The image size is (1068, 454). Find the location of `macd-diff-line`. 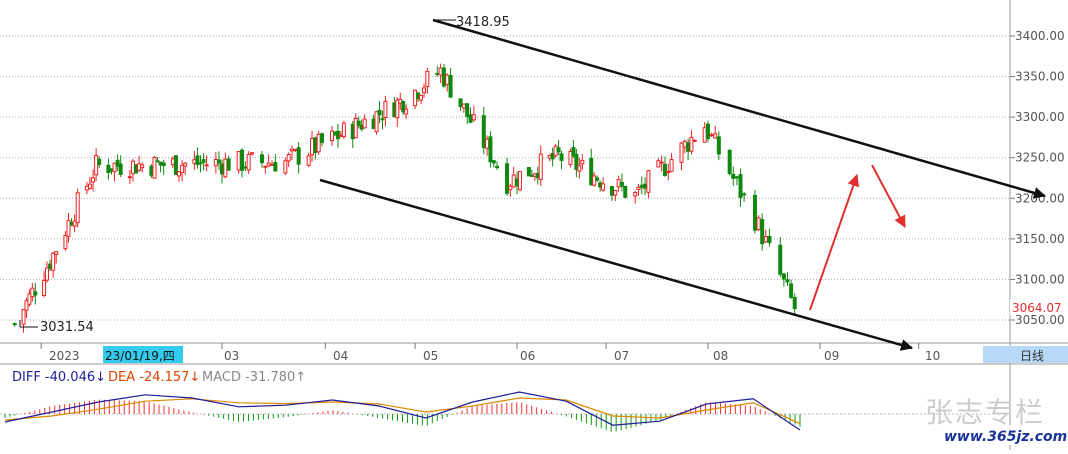

macd-diff-line is located at coordinates (402, 411).